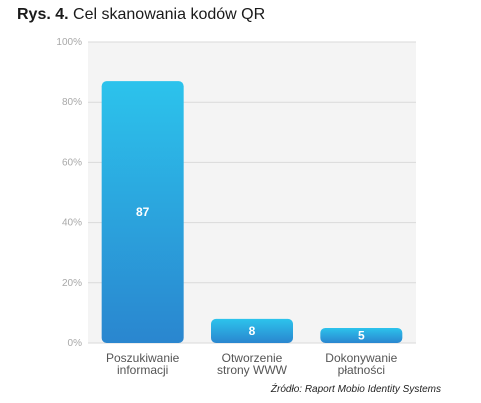  What do you see at coordinates (72, 223) in the screenshot?
I see `y-tick-label: 40%` at bounding box center [72, 223].